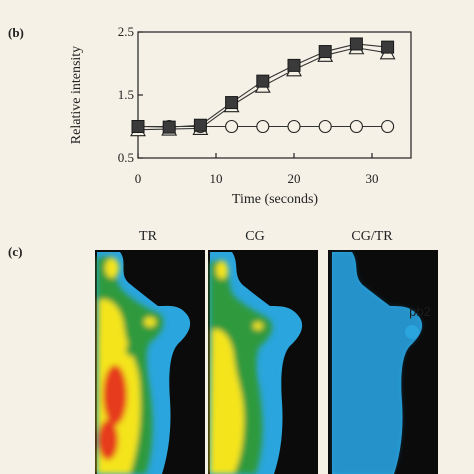 This screenshot has width=474, height=474. I want to click on pb2-annotation: pb2, so click(420, 311).